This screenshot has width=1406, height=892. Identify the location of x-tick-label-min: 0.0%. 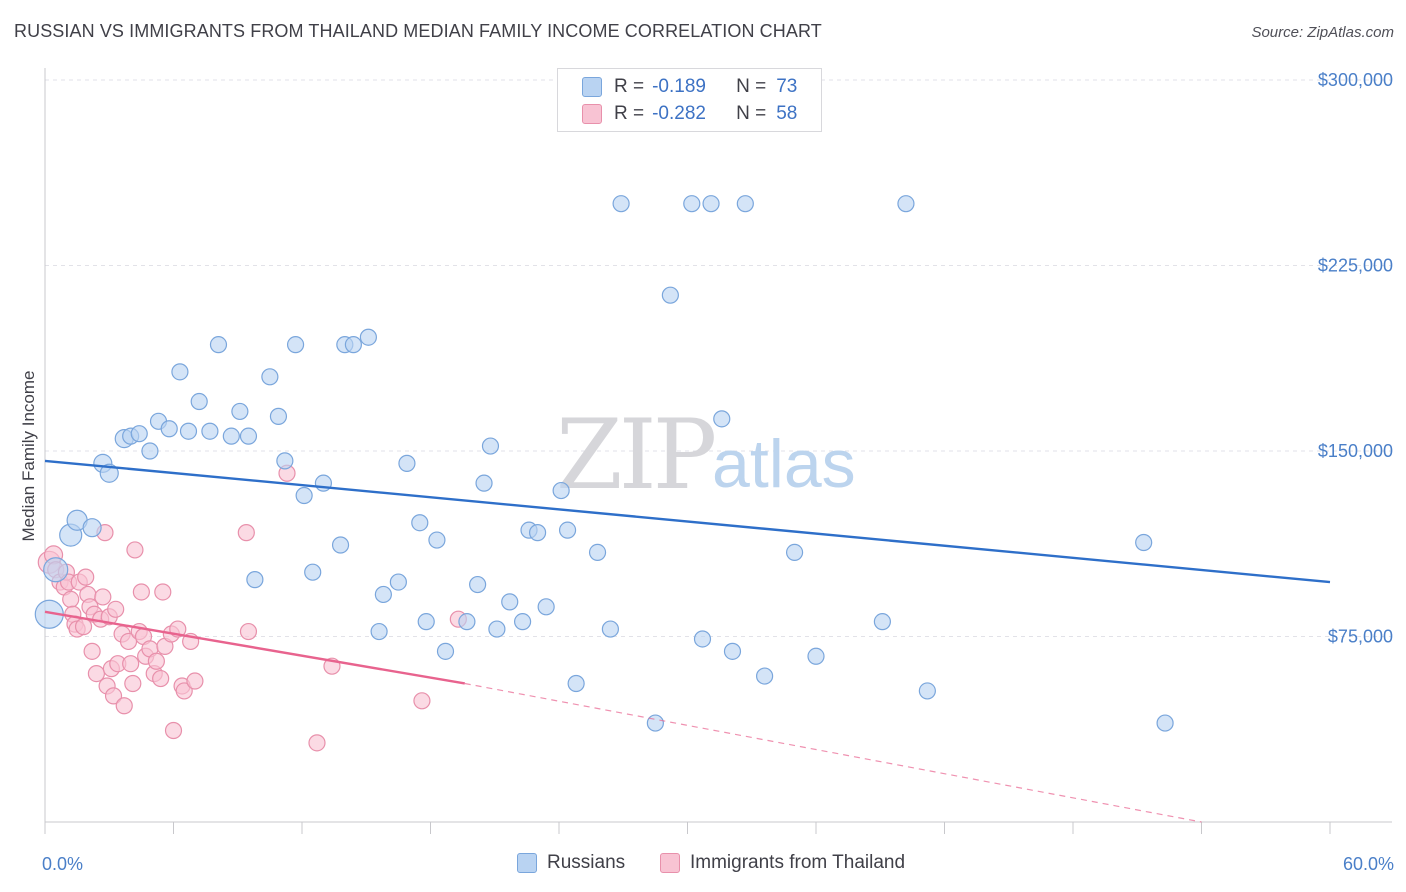
(62, 864).